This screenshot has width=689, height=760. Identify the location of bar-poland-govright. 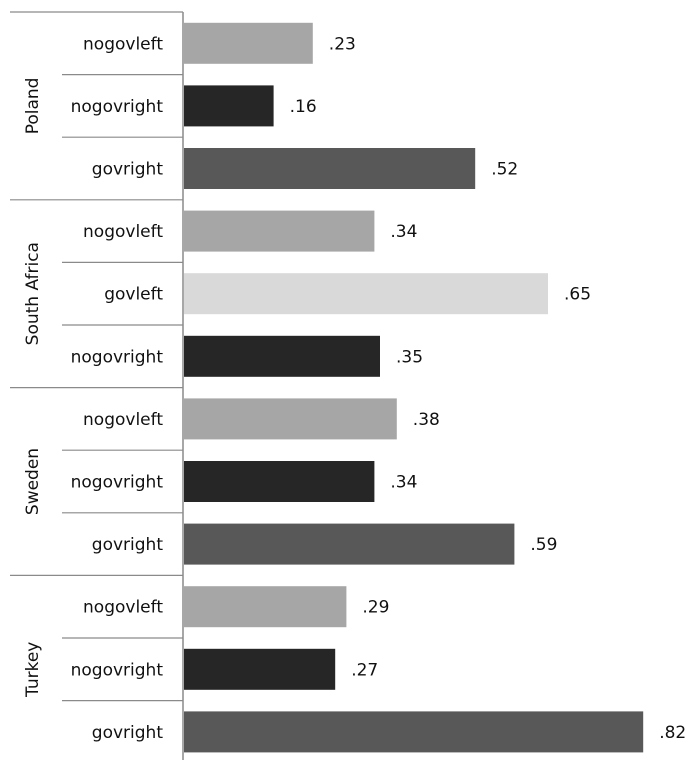
(330, 168).